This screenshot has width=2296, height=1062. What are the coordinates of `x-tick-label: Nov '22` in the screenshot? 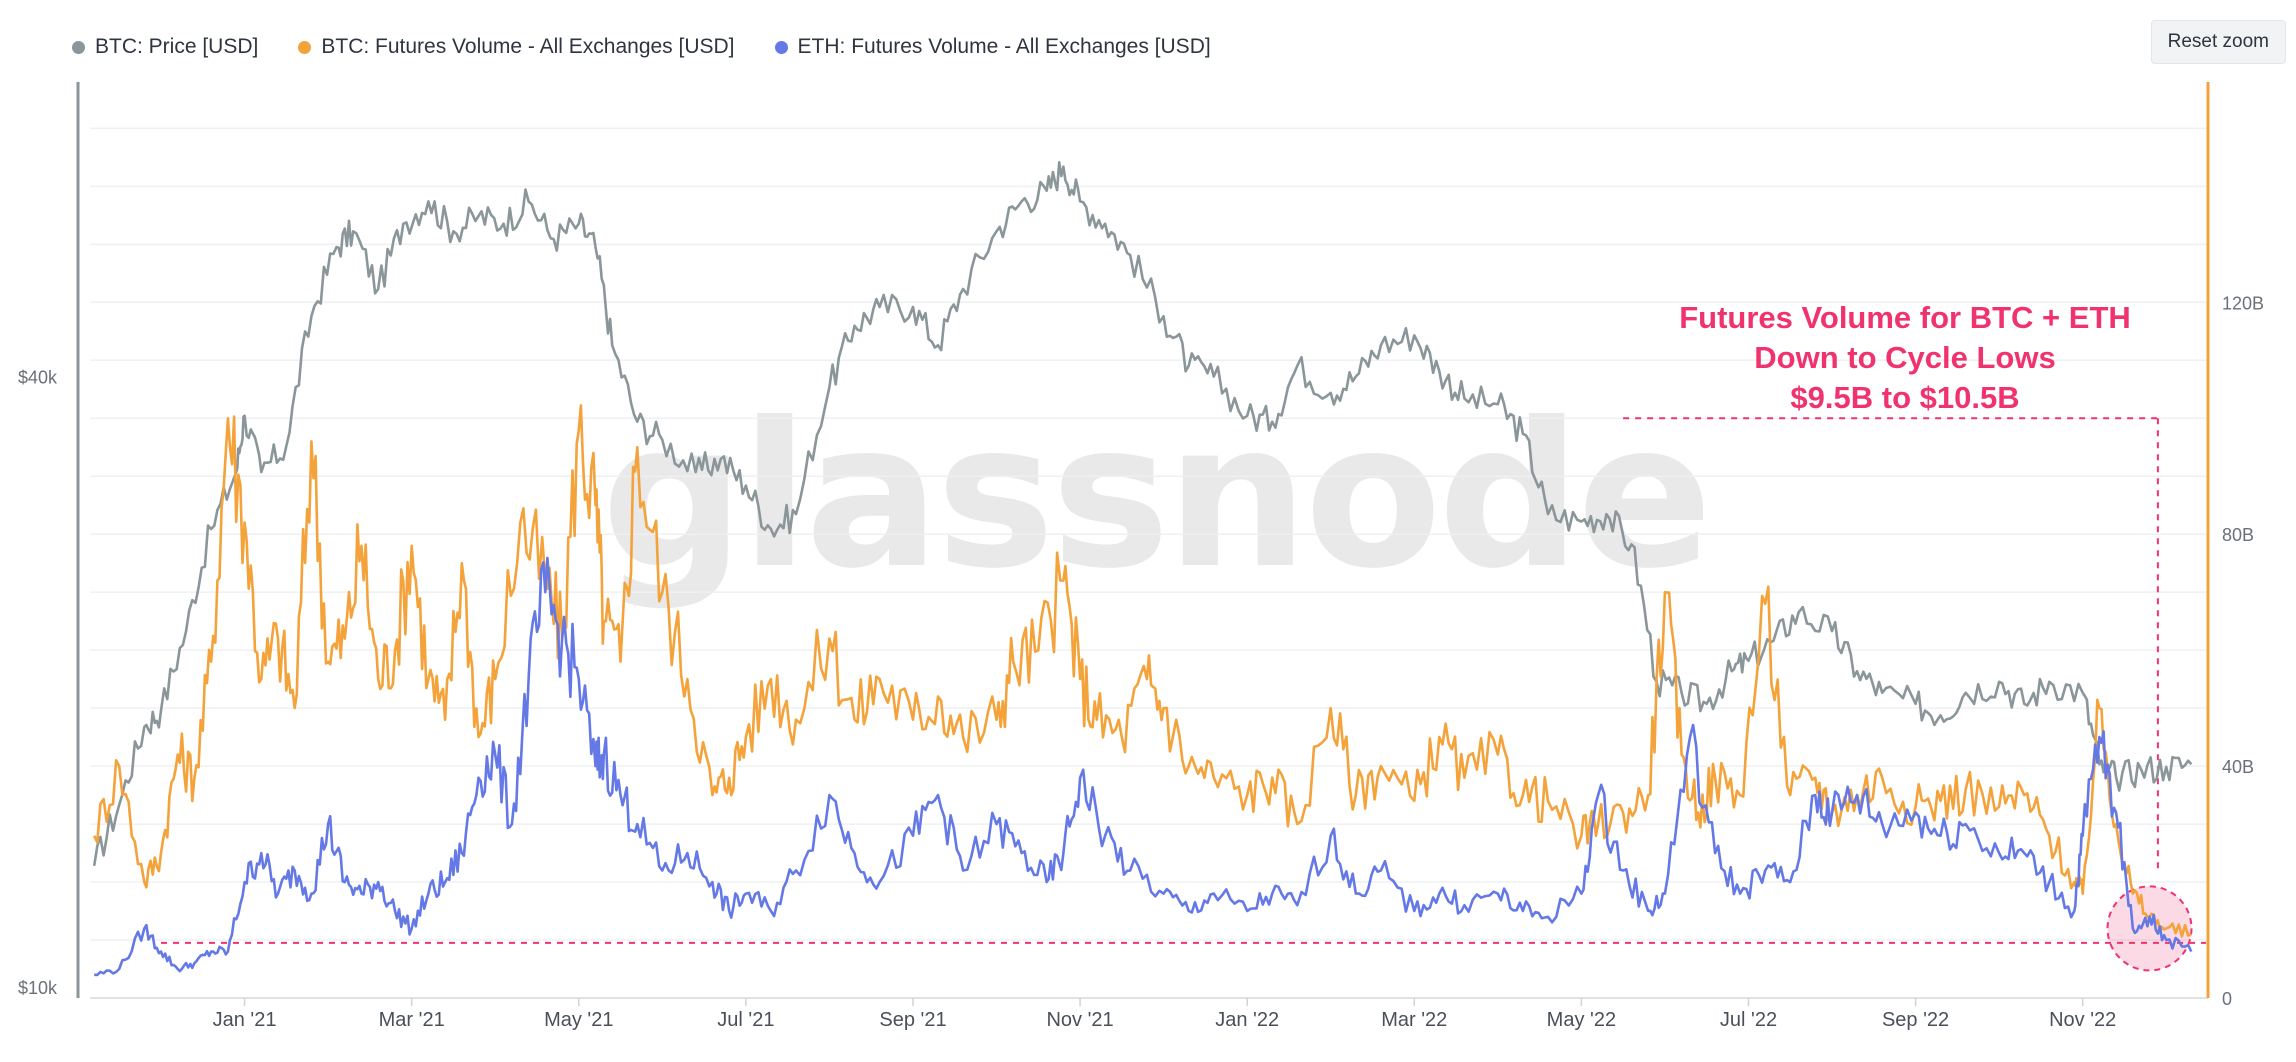 It's located at (2082, 1020).